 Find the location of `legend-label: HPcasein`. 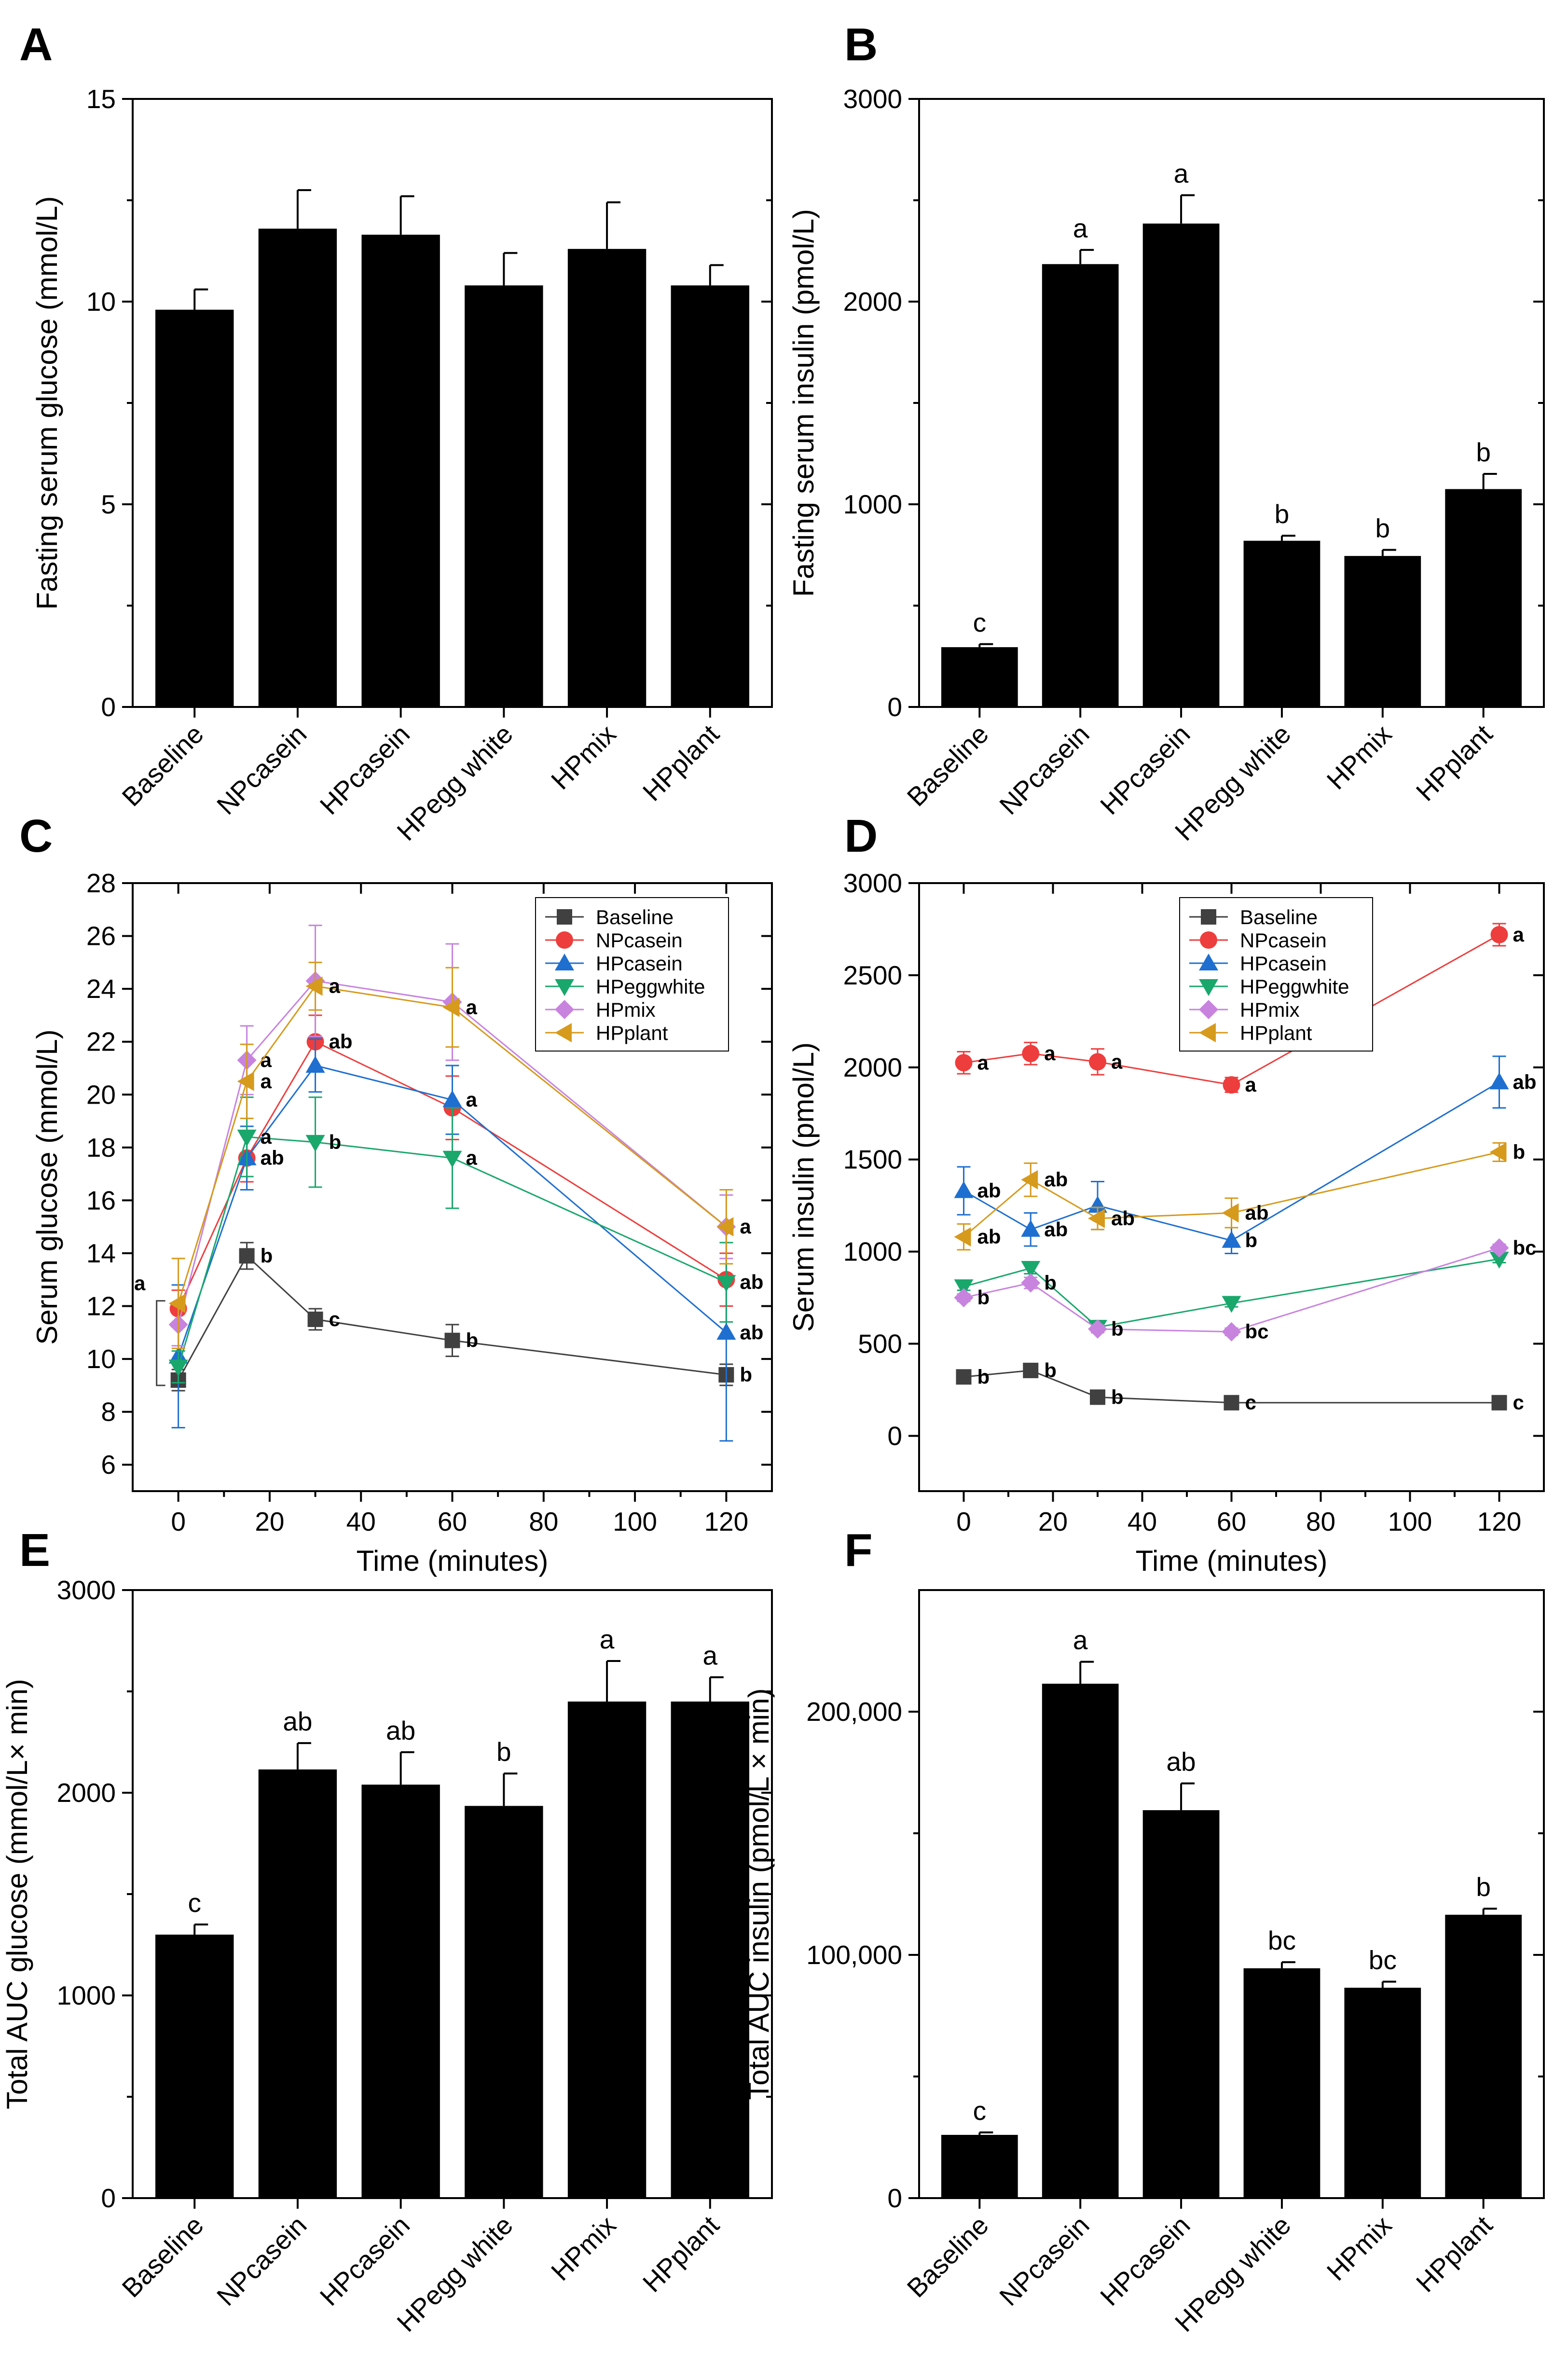

legend-label: HPcasein is located at coordinates (639, 964).